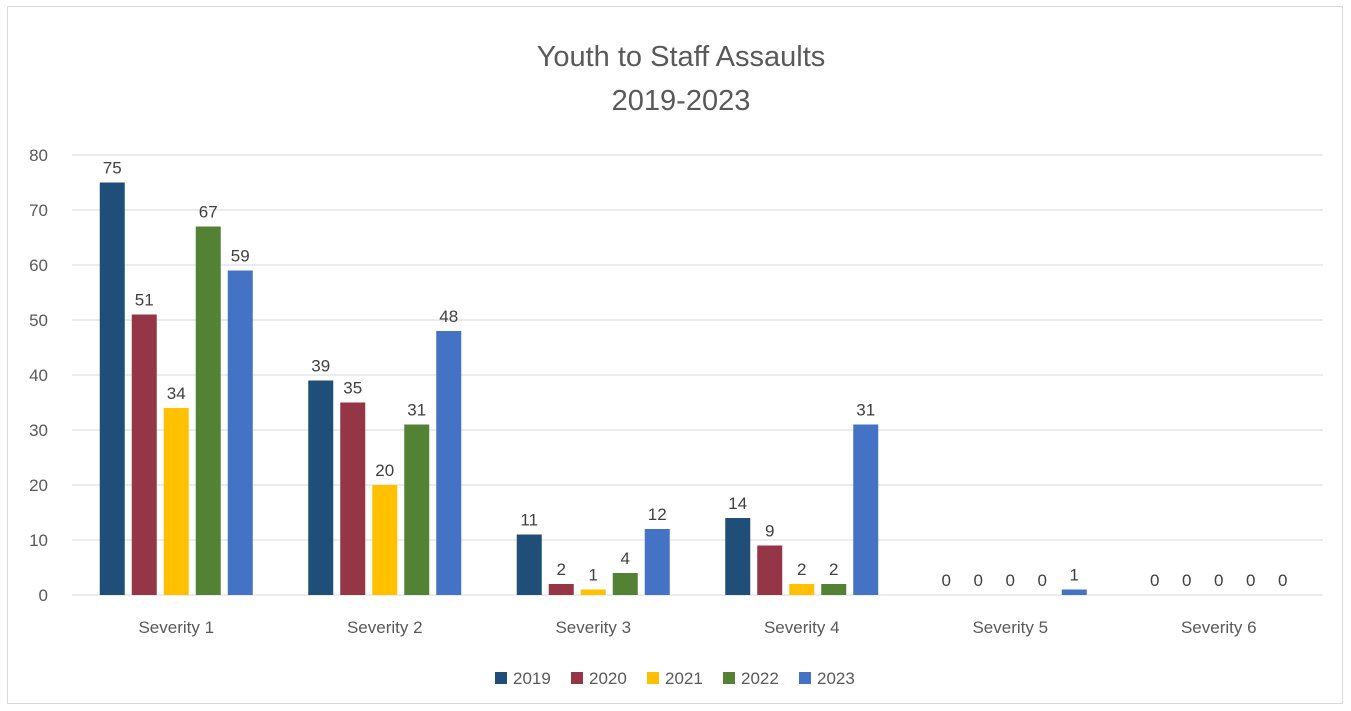 This screenshot has width=1351, height=711. What do you see at coordinates (681, 79) in the screenshot?
I see `chart-title-group: Youth to Staff Assaults 2019-2023` at bounding box center [681, 79].